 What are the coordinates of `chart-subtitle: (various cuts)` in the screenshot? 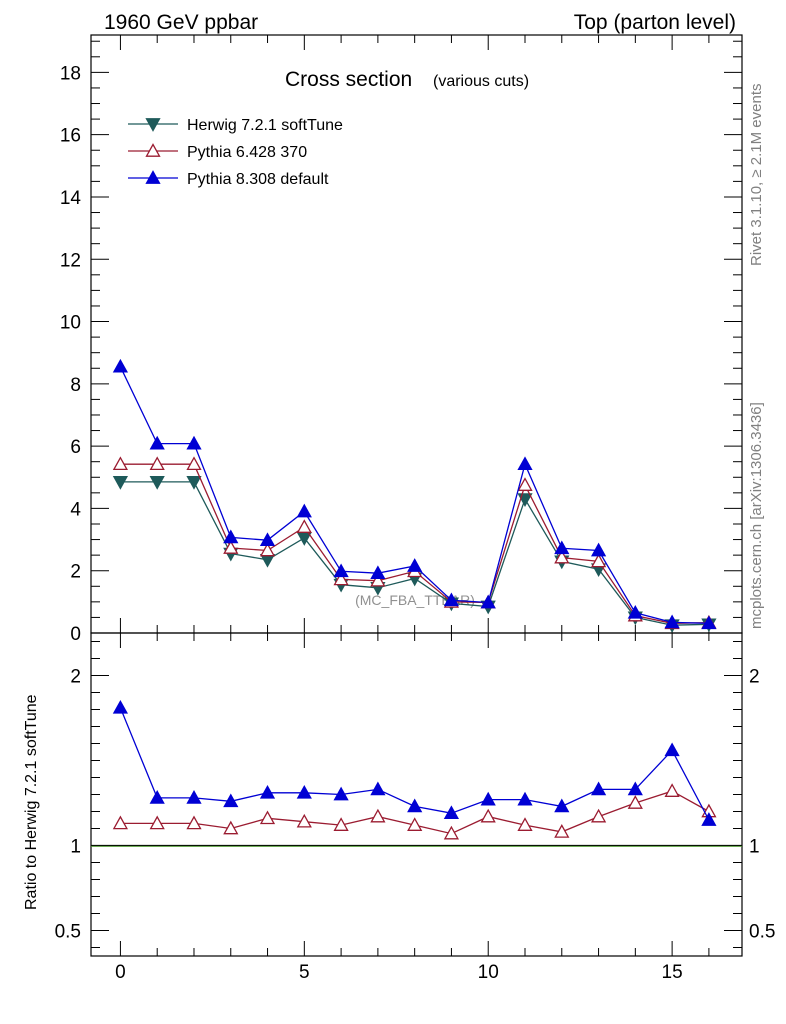 It's located at (481, 81).